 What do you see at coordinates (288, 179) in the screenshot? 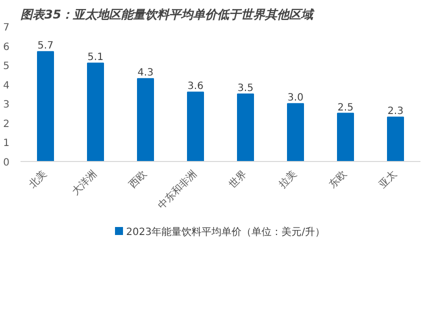
I see `x-tick-label: 拉美` at bounding box center [288, 179].